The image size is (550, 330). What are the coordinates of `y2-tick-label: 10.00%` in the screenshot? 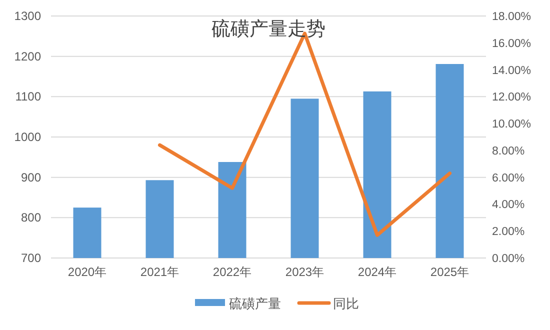 It's located at (512, 124).